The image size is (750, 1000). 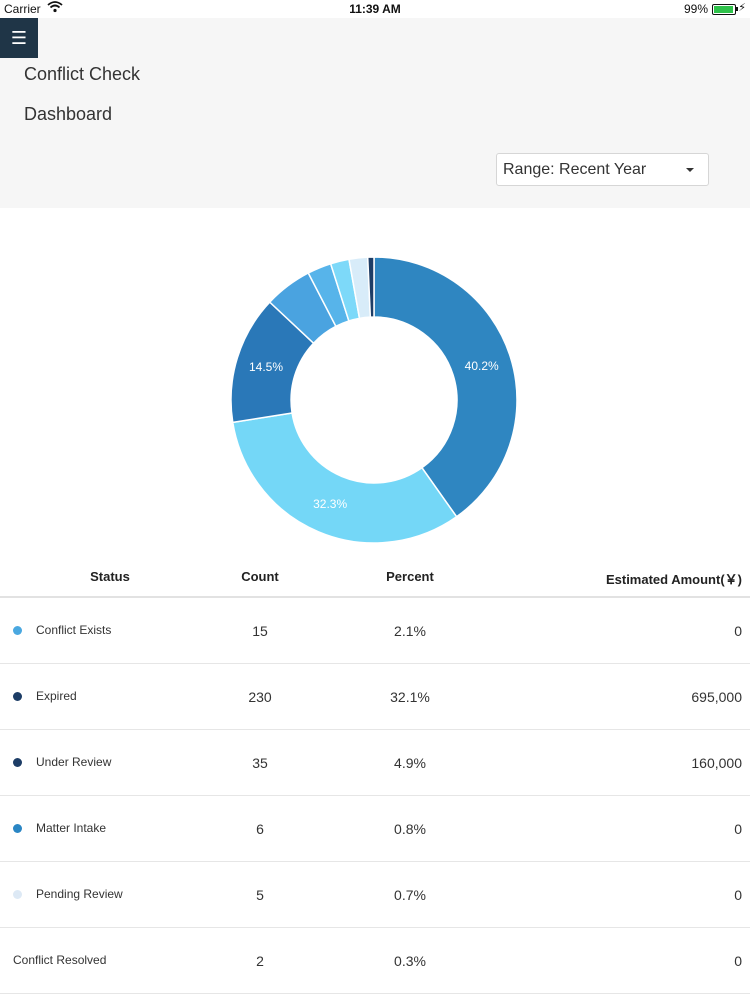 What do you see at coordinates (410, 895) in the screenshot?
I see `row-percent: 0.7%` at bounding box center [410, 895].